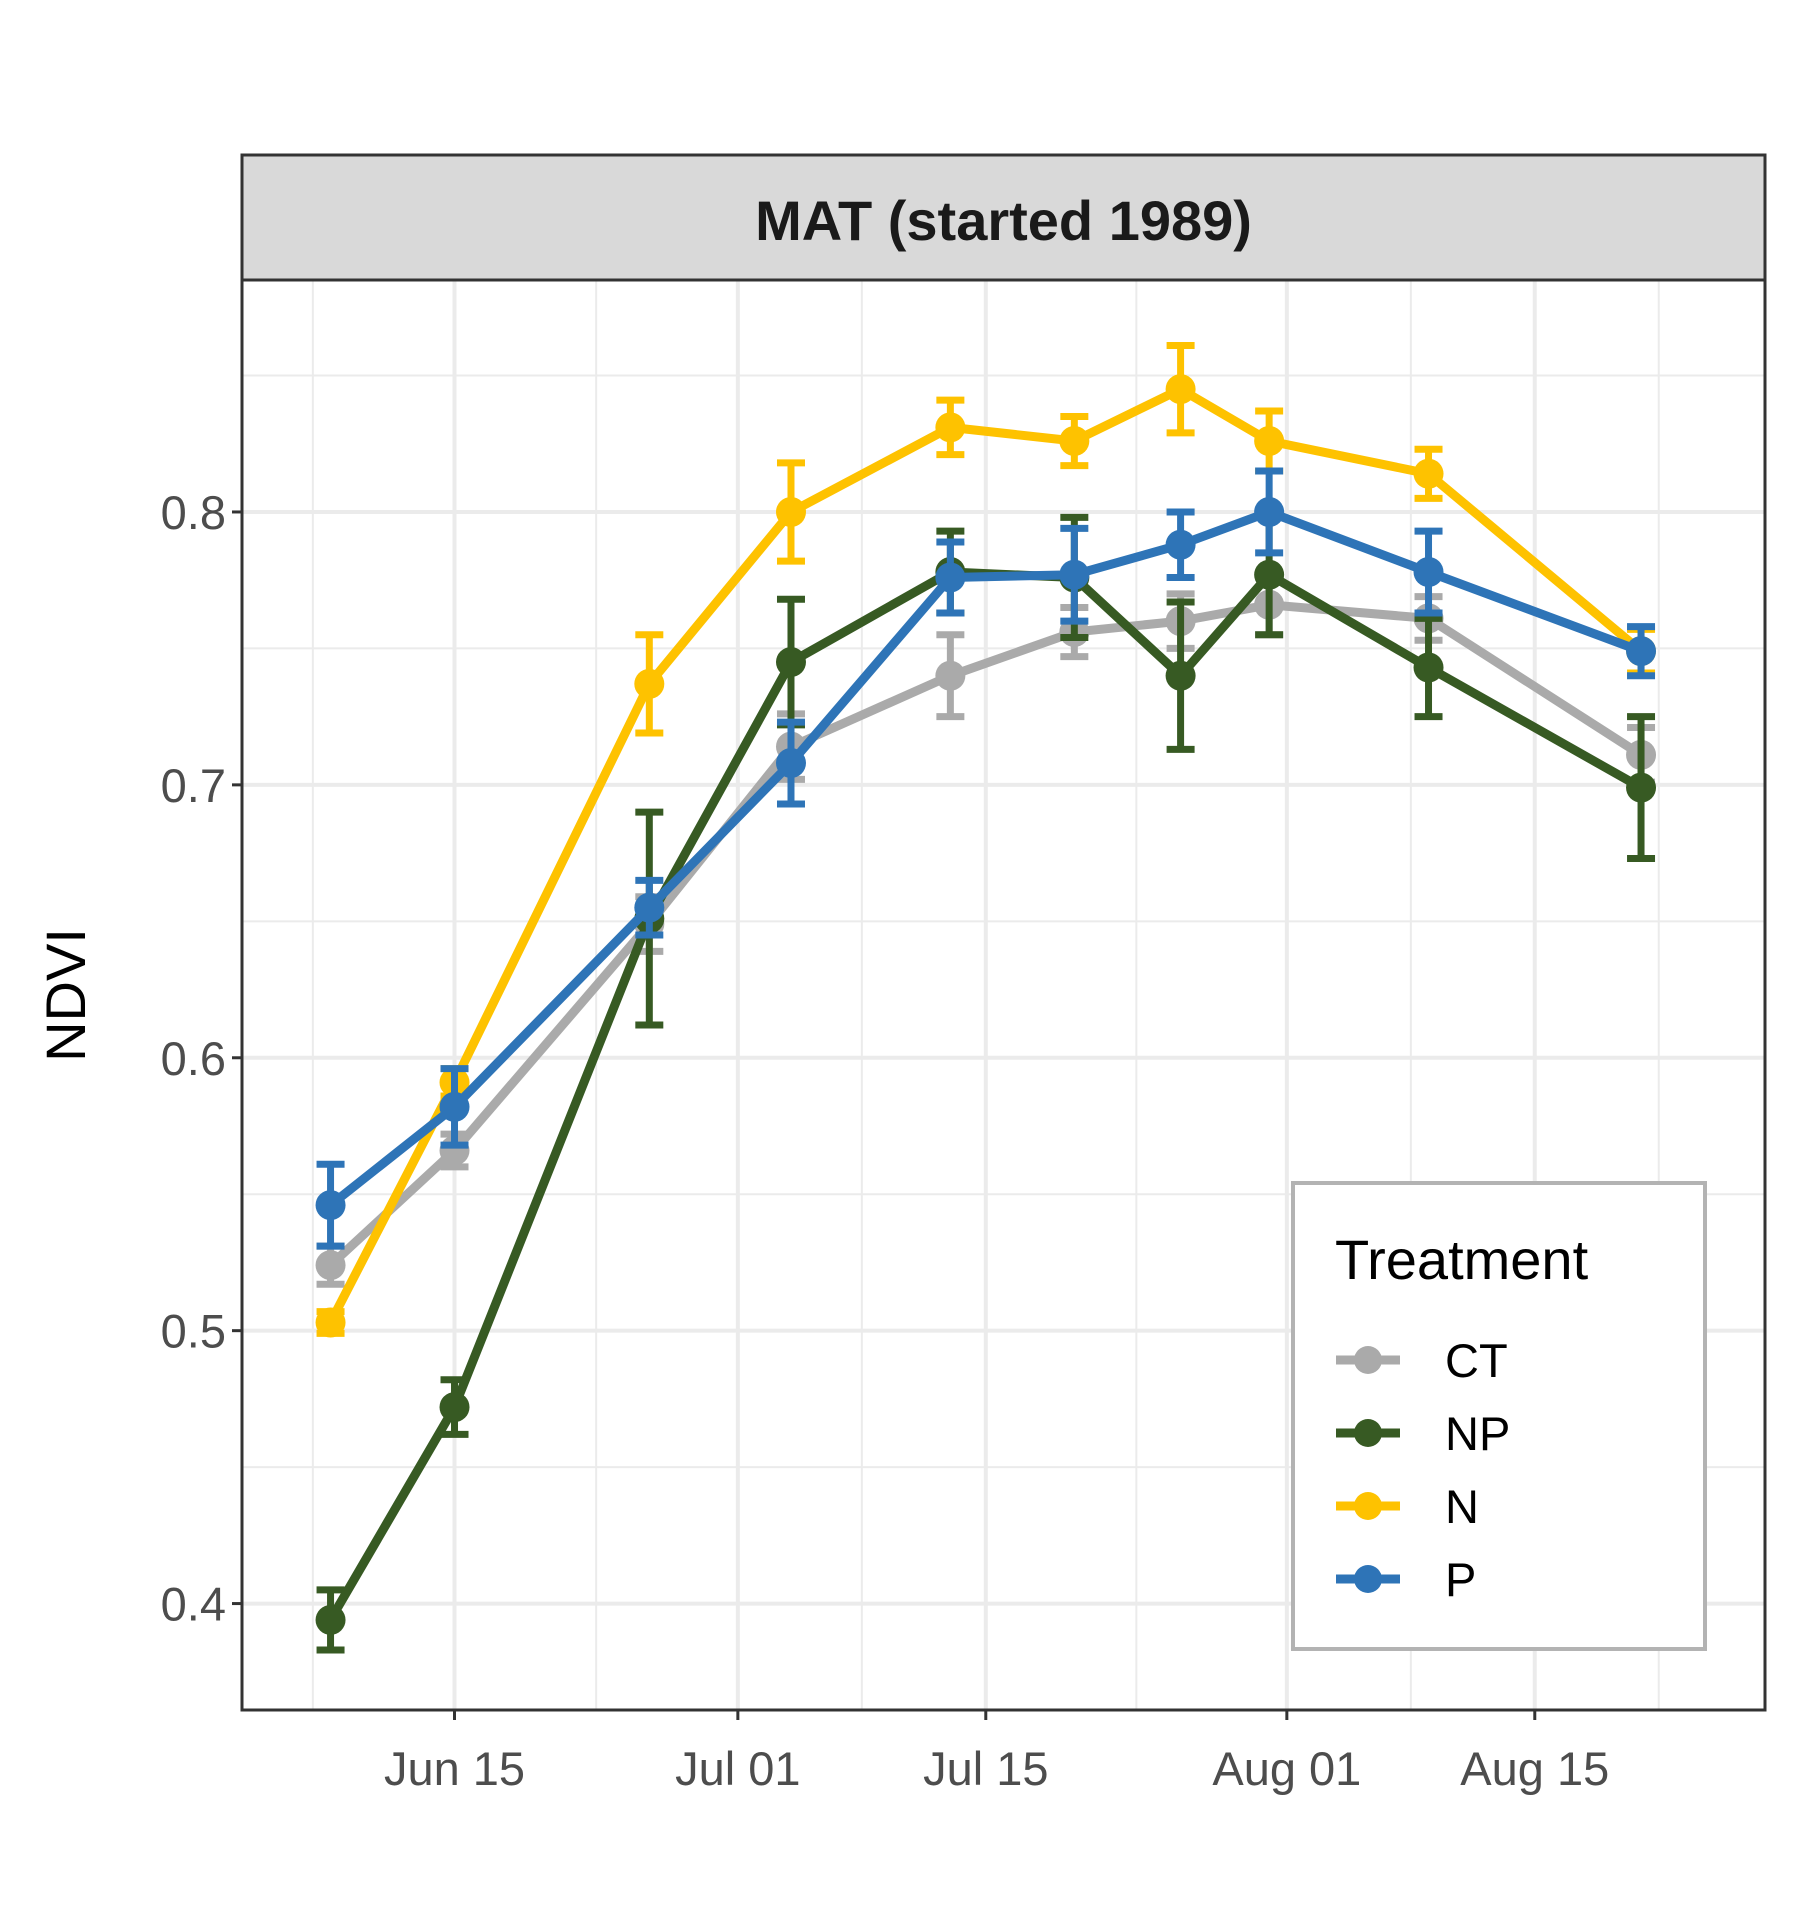 Image resolution: width=1800 pixels, height=1921 pixels. Describe the element at coordinates (1286, 1768) in the screenshot. I see `x-tick-label: Aug 01` at that location.